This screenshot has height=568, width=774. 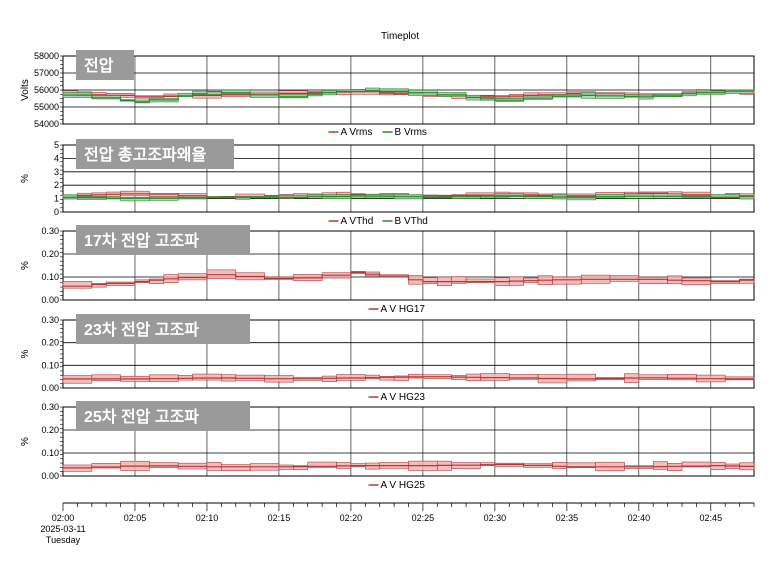 What do you see at coordinates (56, 185) in the screenshot?
I see `y-tick-label: 2` at bounding box center [56, 185].